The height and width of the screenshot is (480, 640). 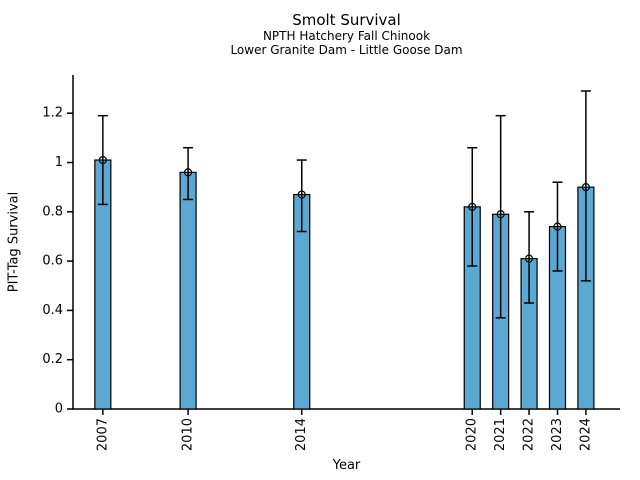 What do you see at coordinates (14, 242) in the screenshot?
I see `y-axis-label: PIT-Tag Survival` at bounding box center [14, 242].